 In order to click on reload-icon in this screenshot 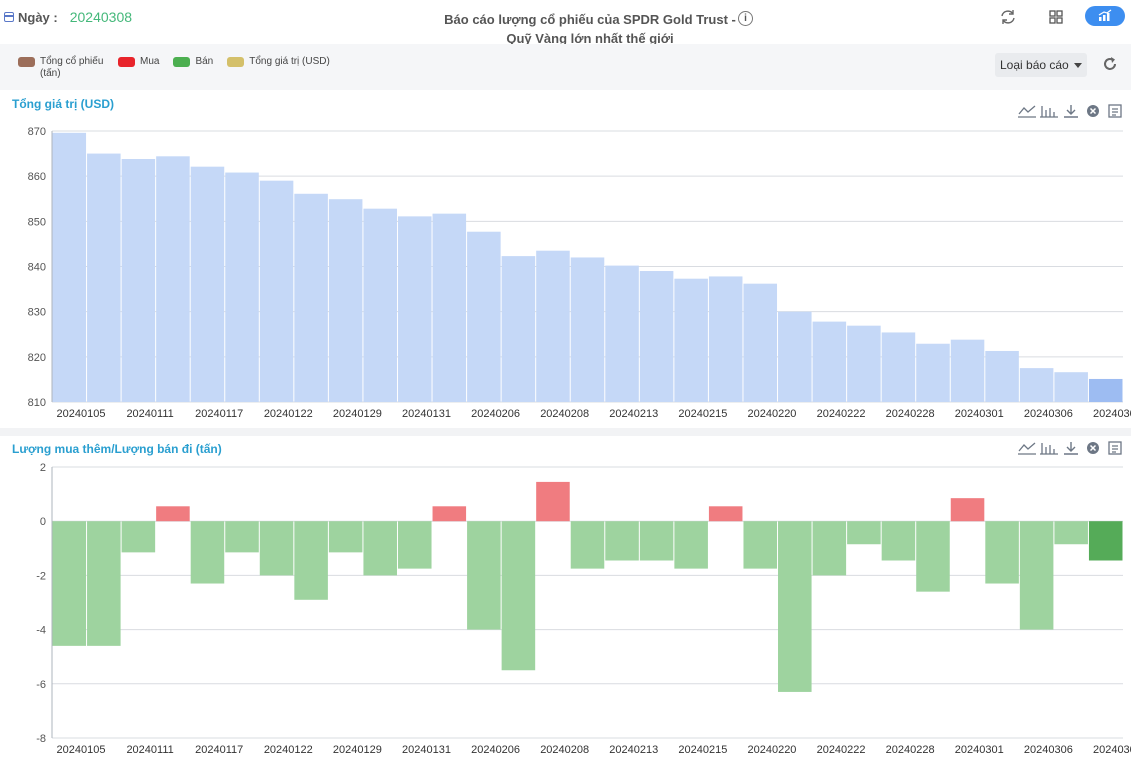, I will do `click(1110, 64)`.